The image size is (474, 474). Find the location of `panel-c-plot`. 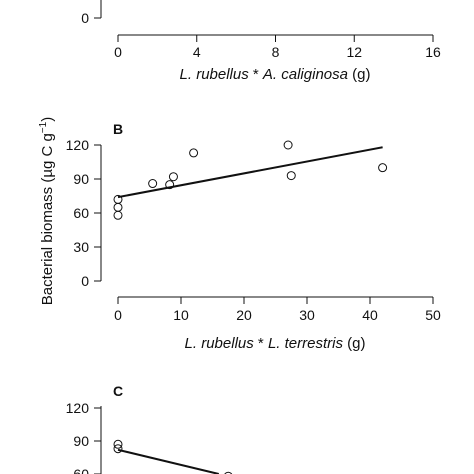

panel-c-plot is located at coordinates (173, 456).